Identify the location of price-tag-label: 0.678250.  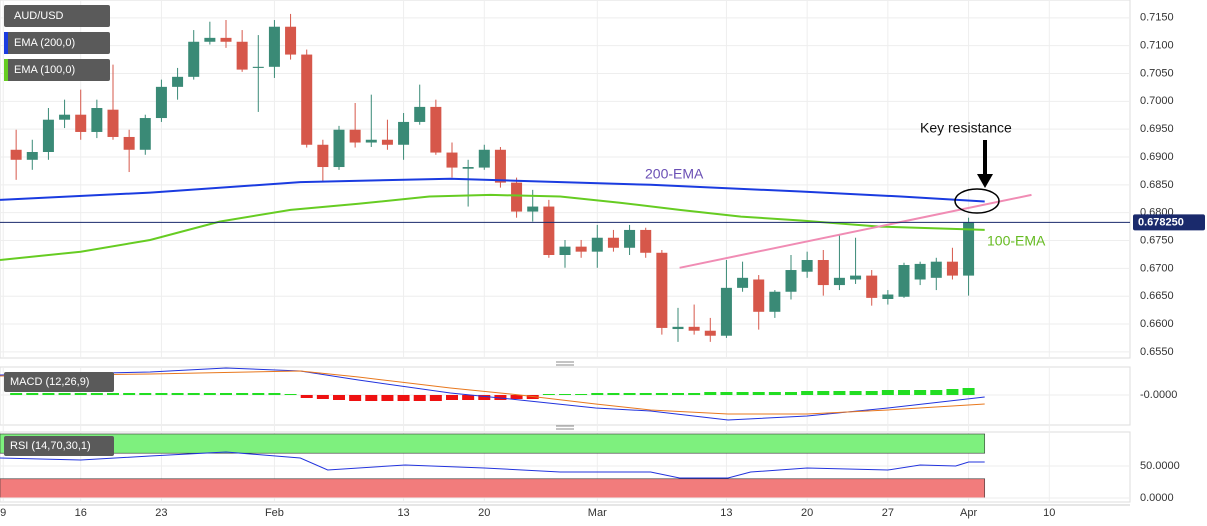
(1161, 222).